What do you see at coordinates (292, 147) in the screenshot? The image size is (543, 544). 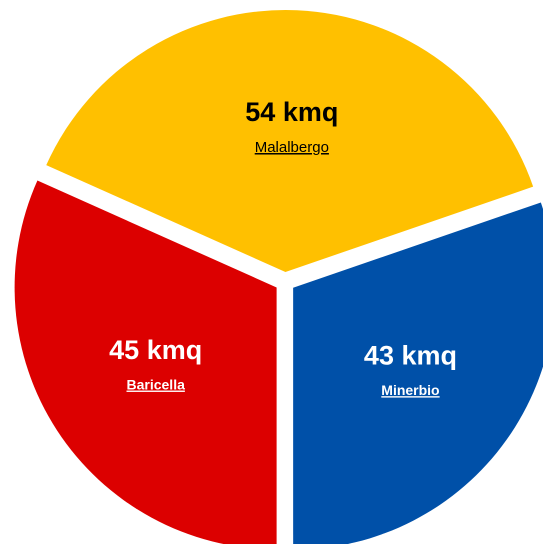 I see `category-label: Malalbergo` at bounding box center [292, 147].